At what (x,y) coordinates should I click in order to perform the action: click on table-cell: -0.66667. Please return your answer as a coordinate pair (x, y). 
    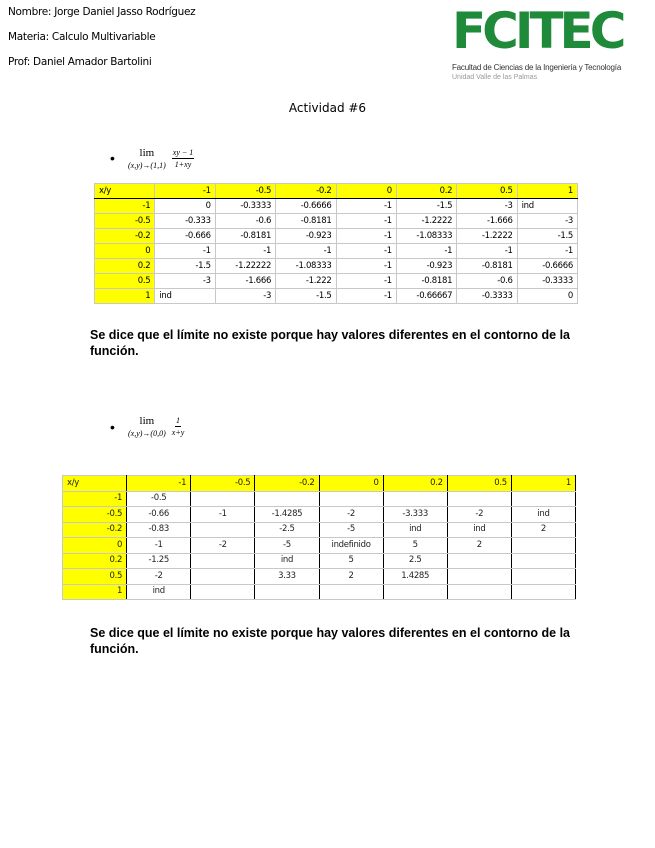
    Looking at the image, I should click on (426, 296).